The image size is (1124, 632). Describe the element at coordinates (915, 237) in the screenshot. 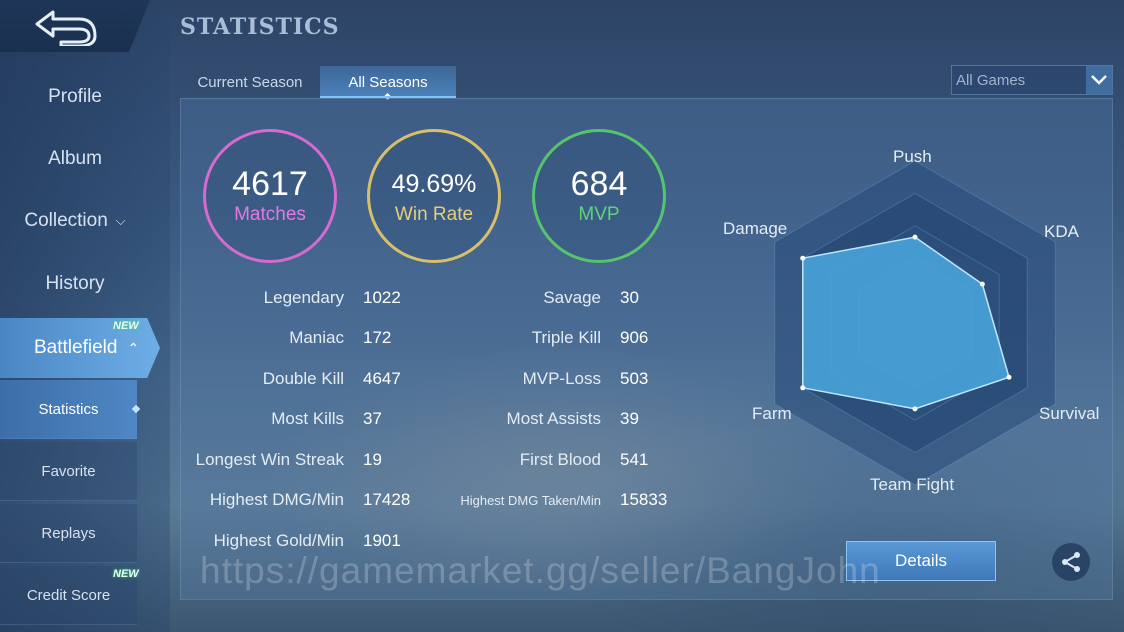

I see `radar-point-push` at that location.